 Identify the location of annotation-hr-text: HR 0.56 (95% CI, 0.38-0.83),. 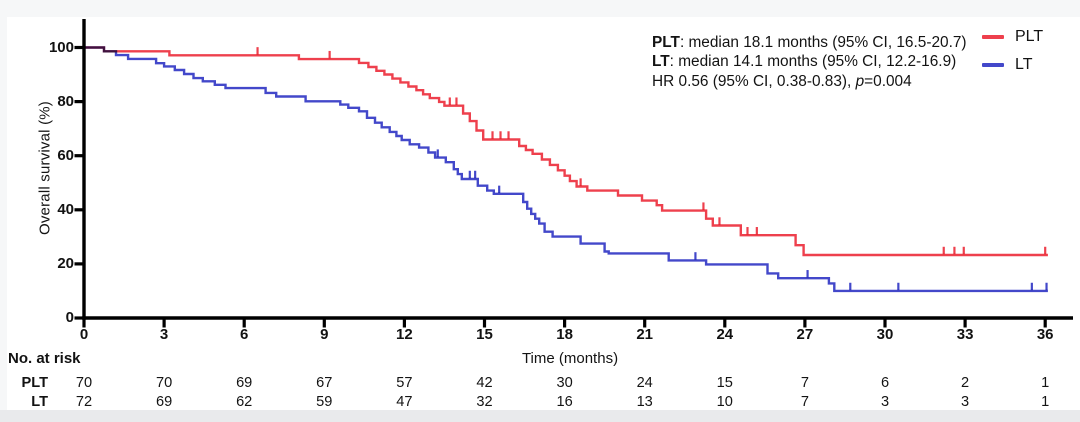
(754, 81).